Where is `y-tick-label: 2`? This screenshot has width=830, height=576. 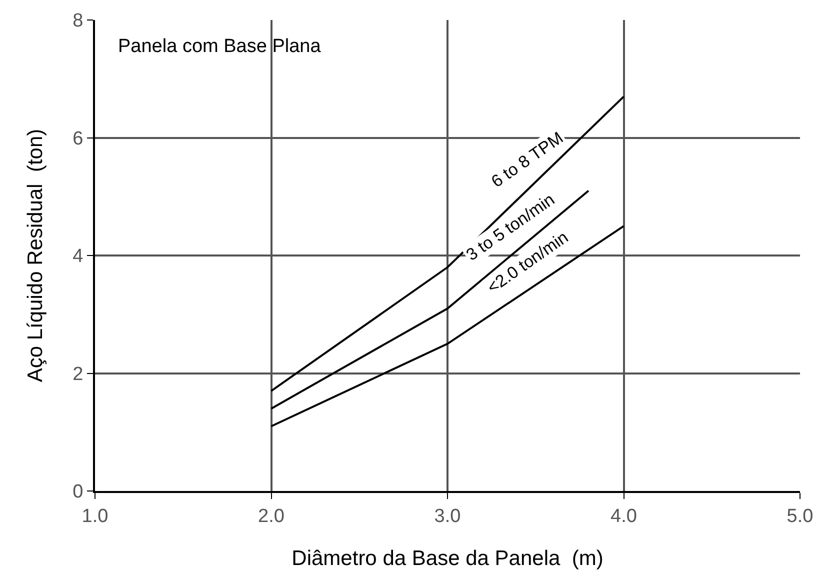 y-tick-label: 2 is located at coordinates (78, 374).